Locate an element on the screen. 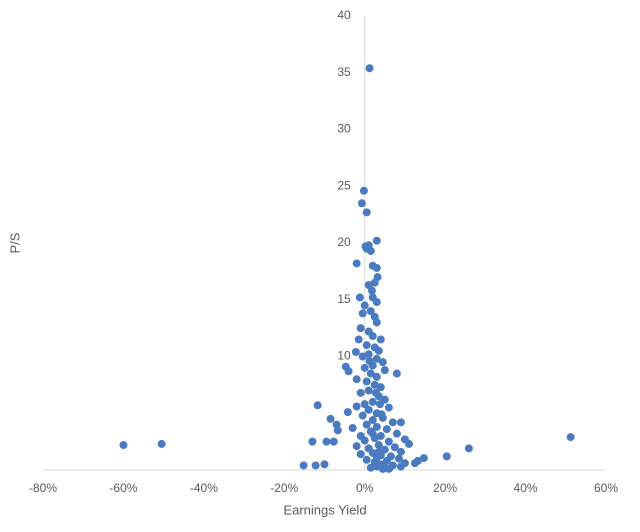 The image size is (640, 532). y-axis-title: P/S is located at coordinates (14, 242).